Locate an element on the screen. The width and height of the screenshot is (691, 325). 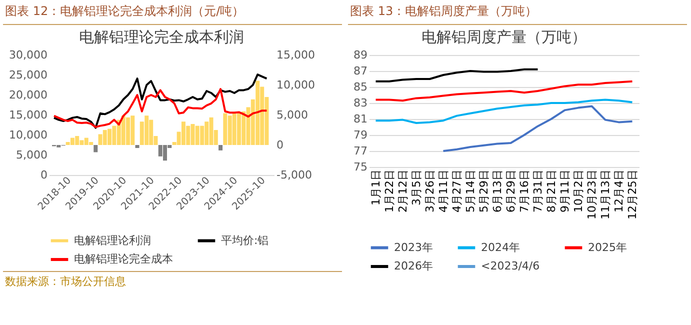
legend-label: 电解铝理论完全成本 is located at coordinates (123, 259).